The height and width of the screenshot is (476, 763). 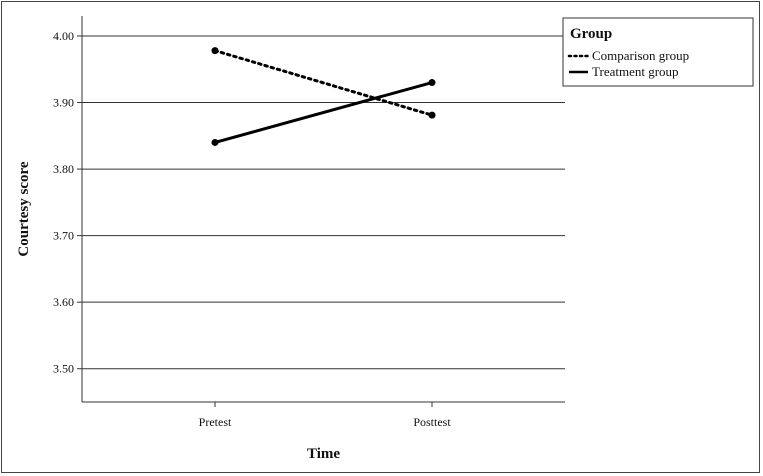 What do you see at coordinates (215, 422) in the screenshot?
I see `x-tick-label: Pretest` at bounding box center [215, 422].